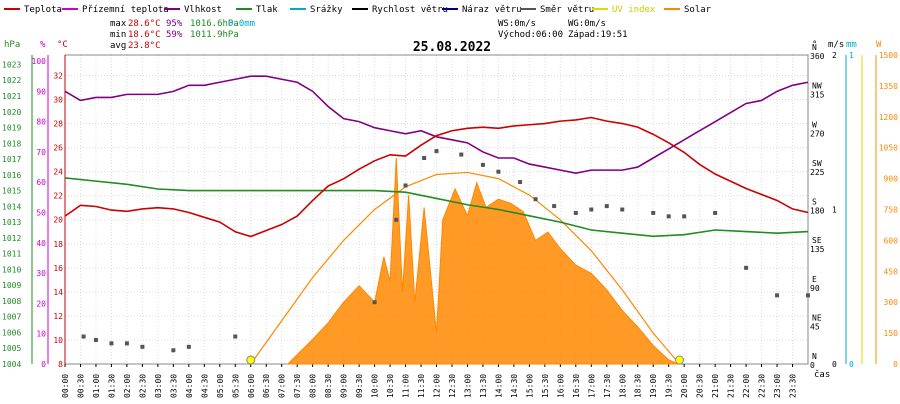 The width and height of the screenshot is (900, 404). Describe the element at coordinates (452, 386) in the screenshot. I see `tick-x: 12:30` at that location.